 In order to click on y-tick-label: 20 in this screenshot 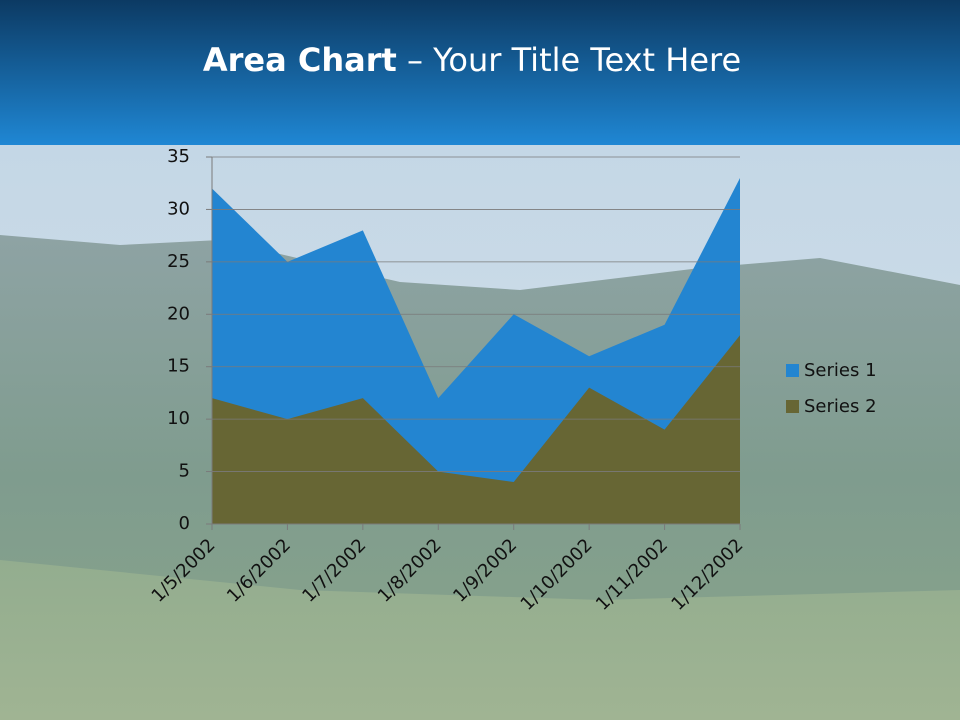, I will do `click(178, 313)`.